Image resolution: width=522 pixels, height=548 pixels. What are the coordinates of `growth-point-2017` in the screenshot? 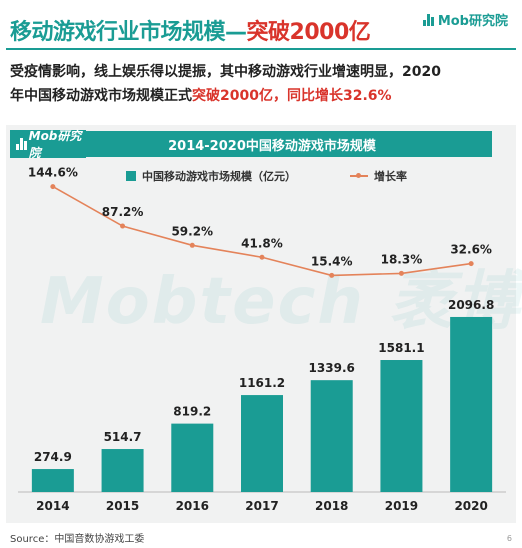 It's located at (262, 257).